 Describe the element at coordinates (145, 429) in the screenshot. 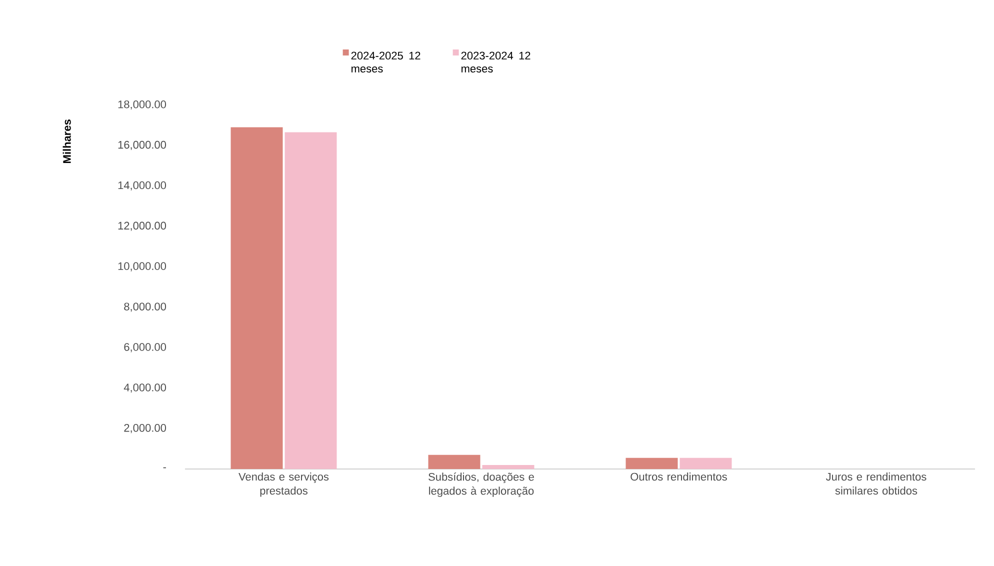

I see `y-tick-label: 2,000.00` at that location.